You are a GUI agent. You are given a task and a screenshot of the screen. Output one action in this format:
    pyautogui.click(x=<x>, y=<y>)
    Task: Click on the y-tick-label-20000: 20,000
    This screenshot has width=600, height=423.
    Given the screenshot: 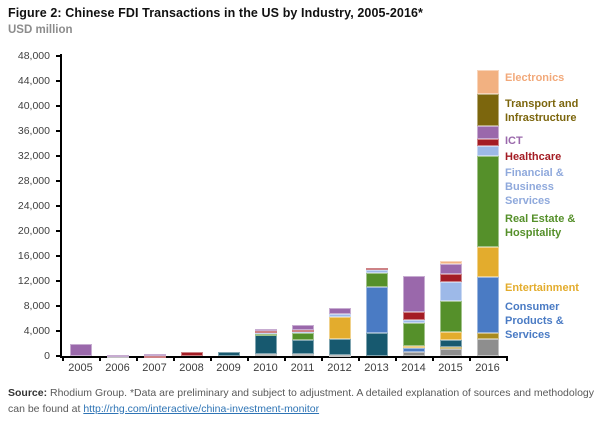 What is the action you would take?
    pyautogui.click(x=33, y=230)
    